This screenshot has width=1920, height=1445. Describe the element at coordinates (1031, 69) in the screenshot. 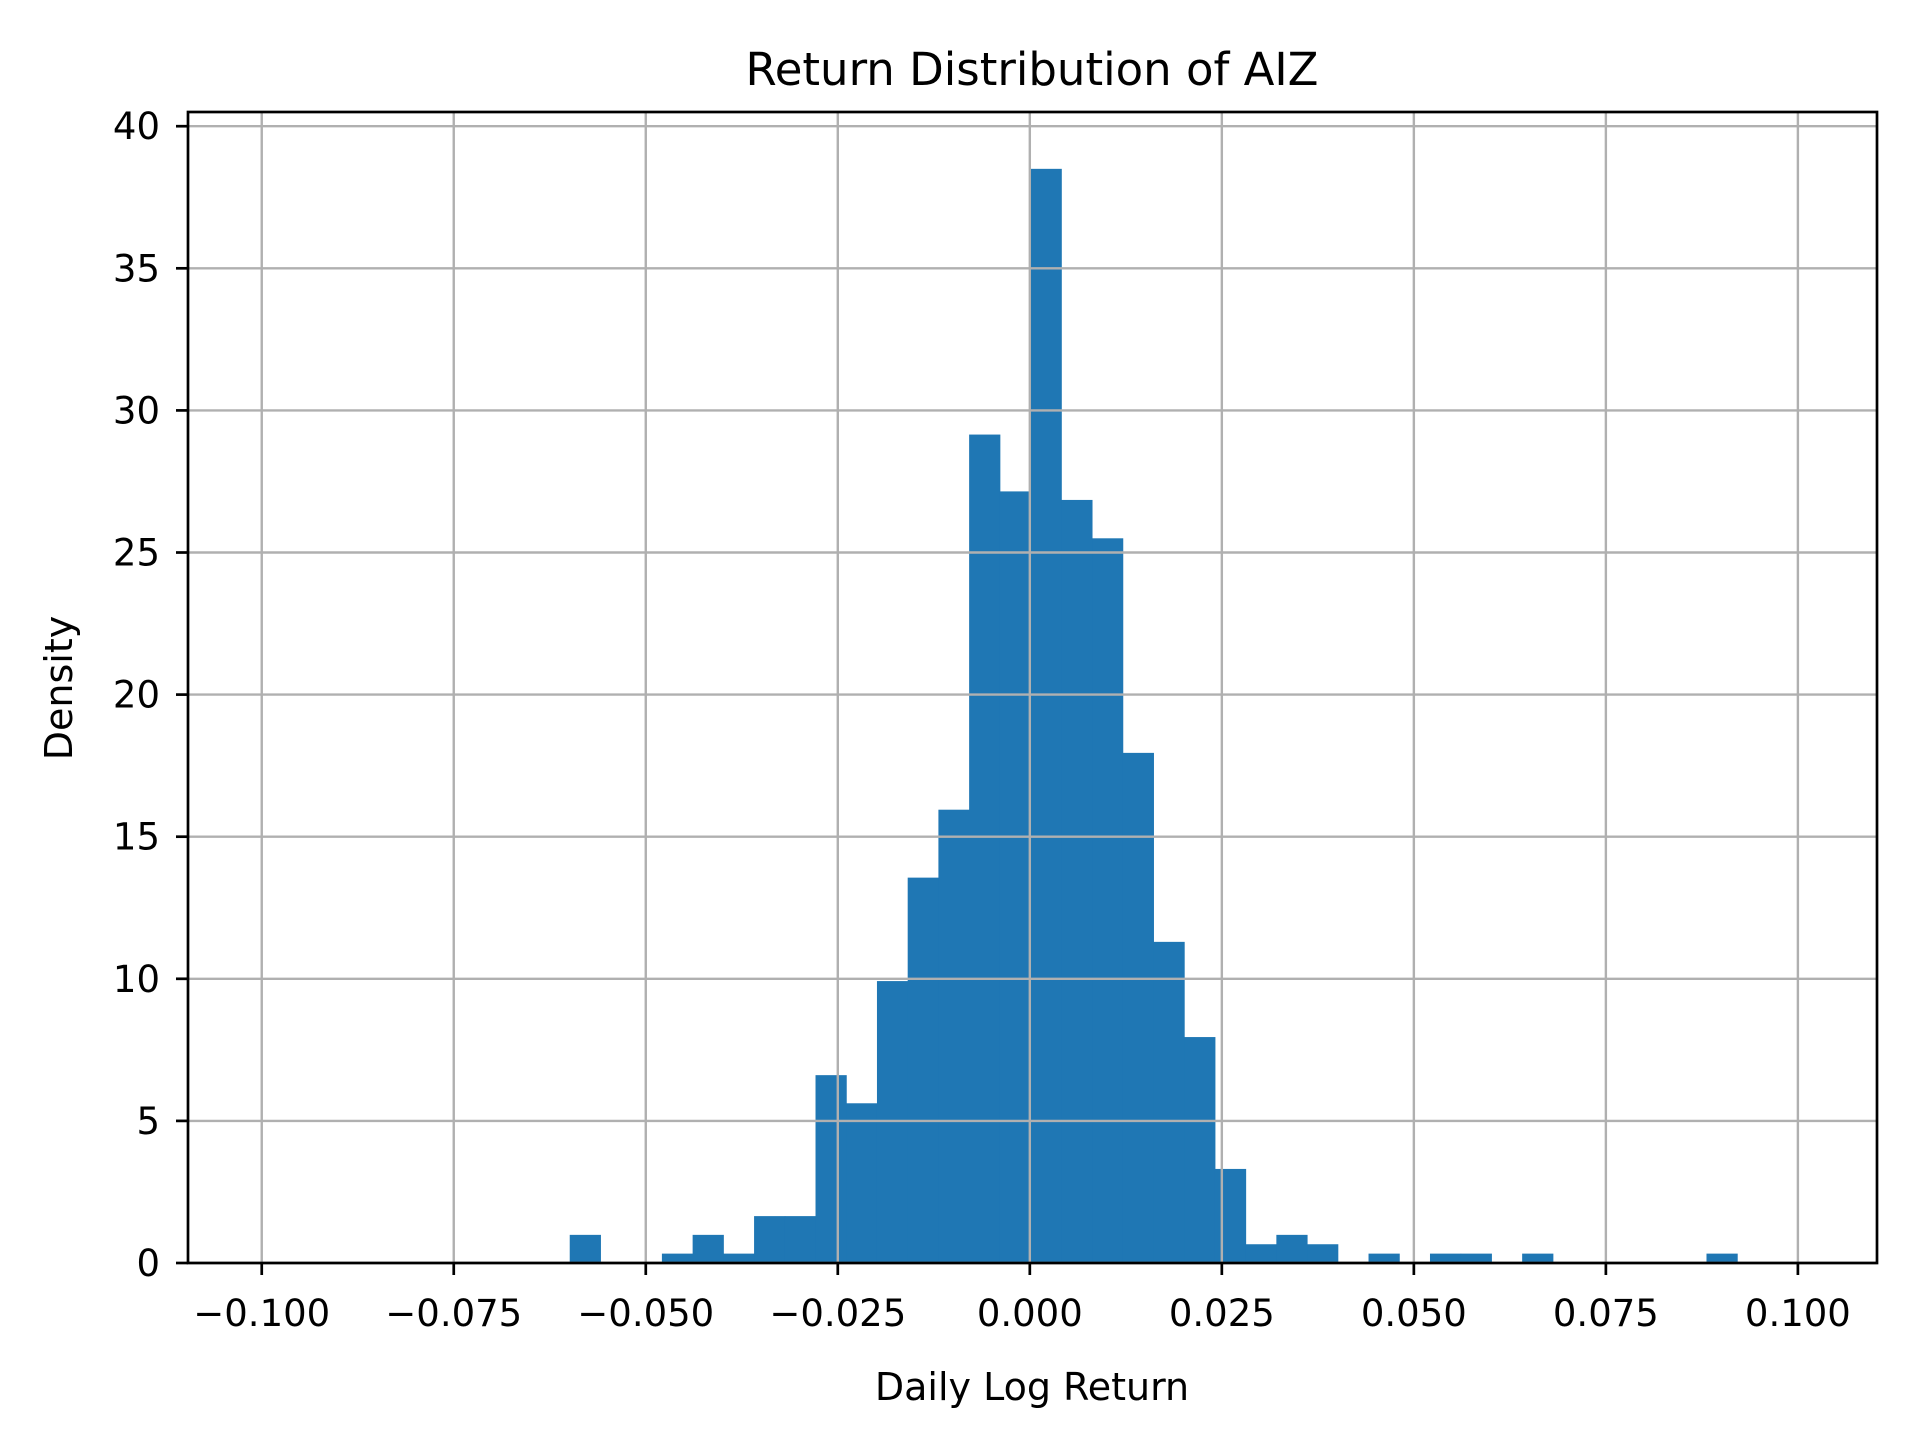

I see `chart-title: Return Distribution of AIZ` at that location.